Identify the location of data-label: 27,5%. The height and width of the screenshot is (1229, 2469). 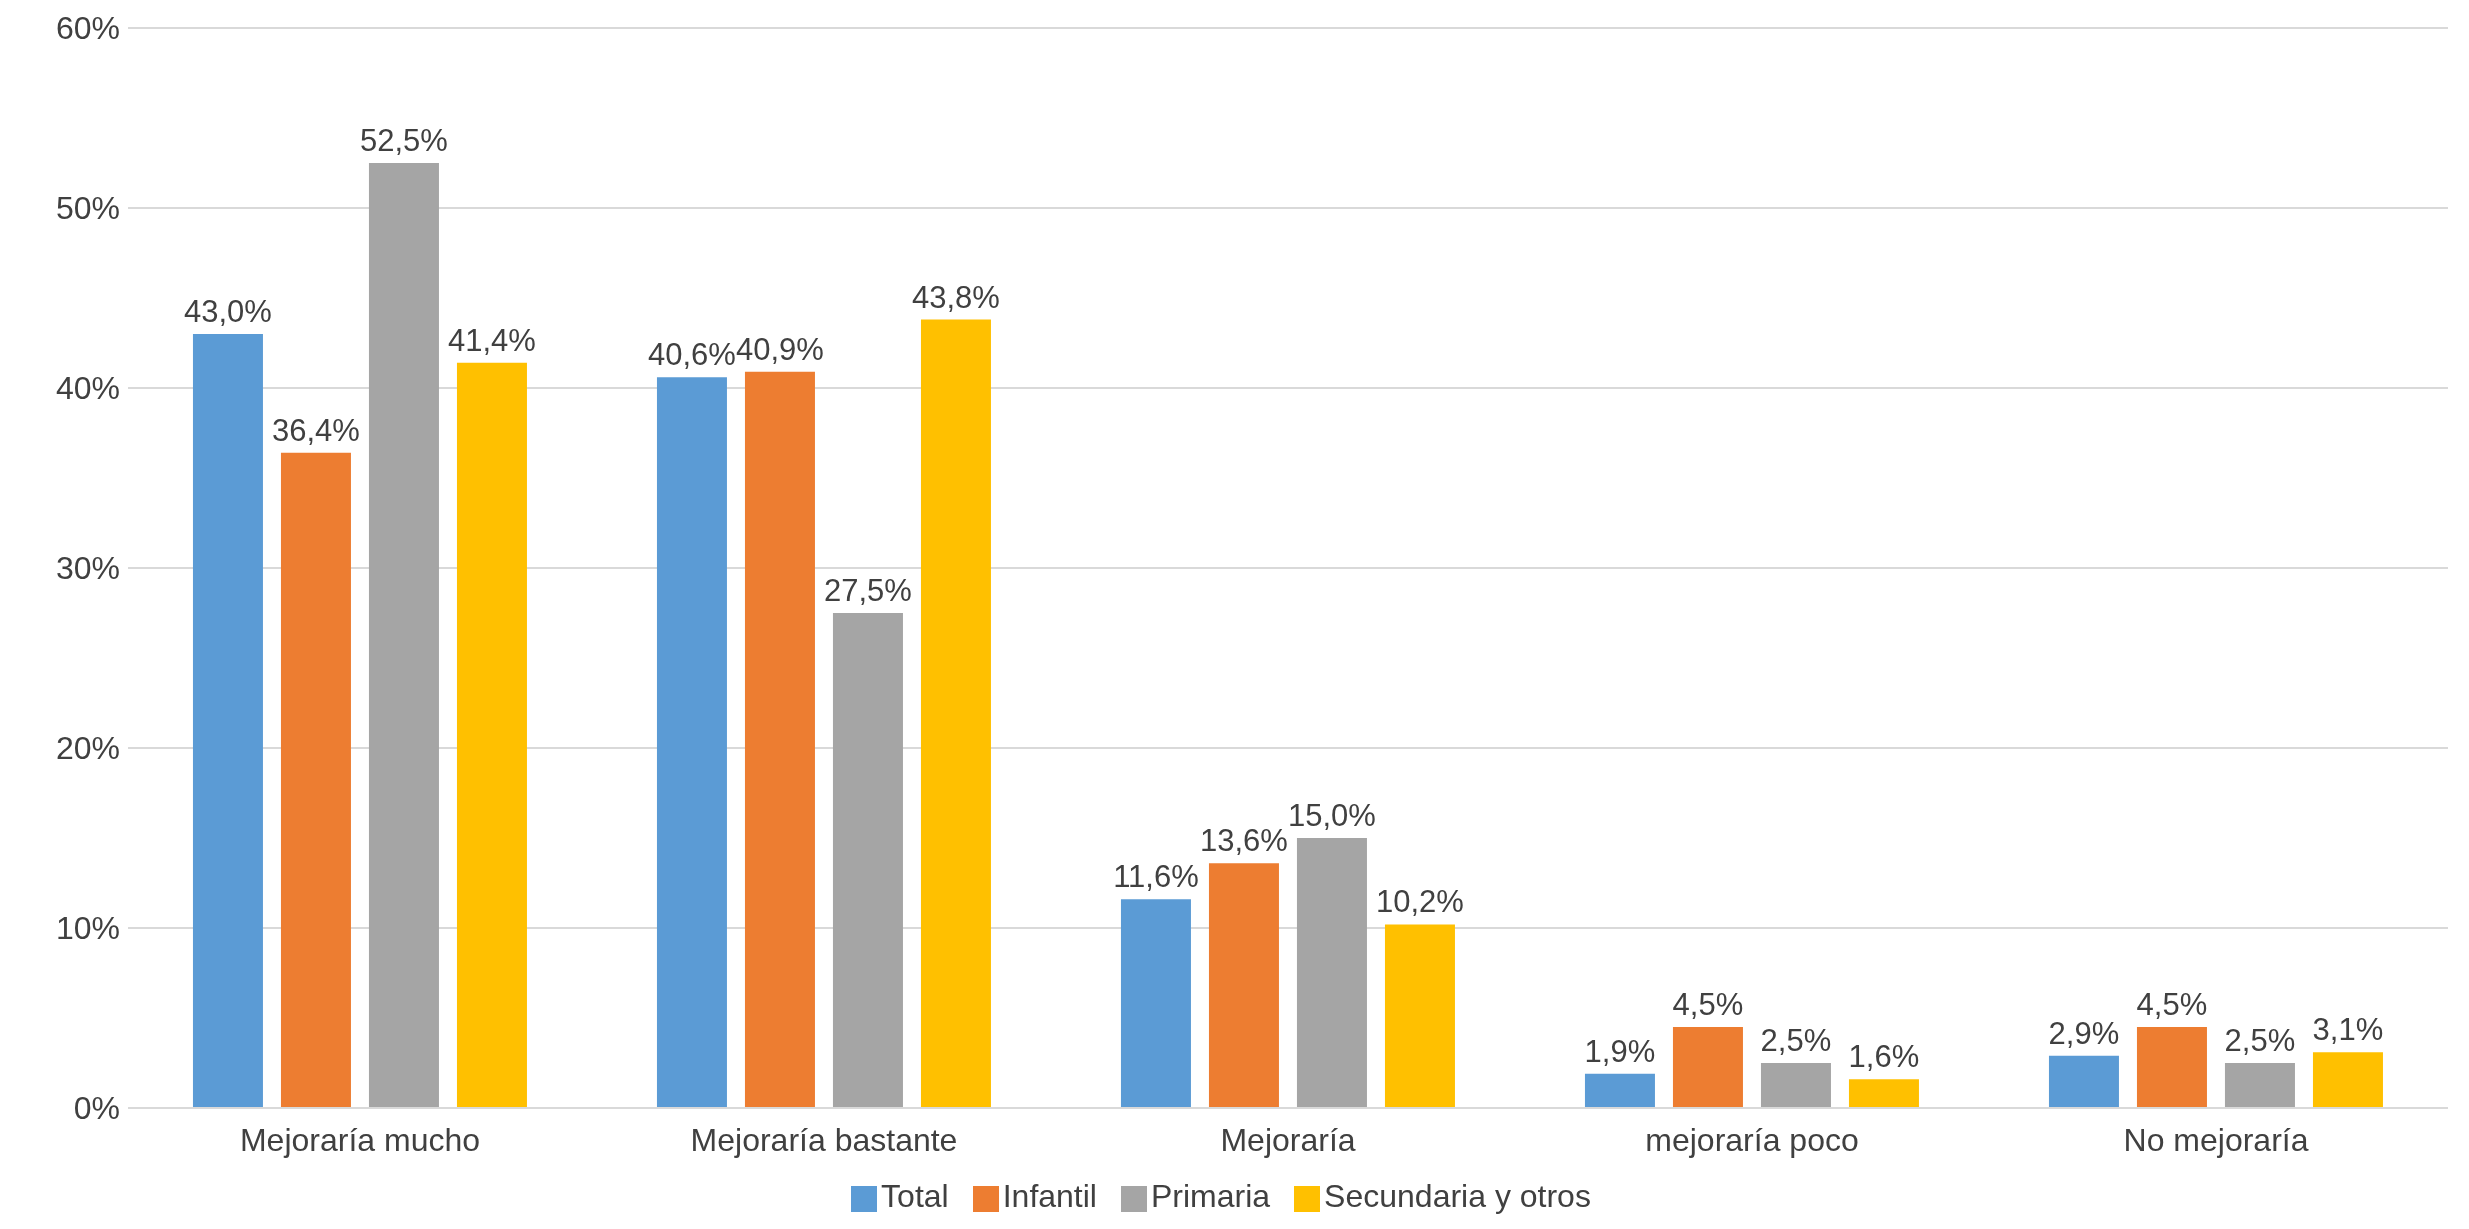
(868, 590).